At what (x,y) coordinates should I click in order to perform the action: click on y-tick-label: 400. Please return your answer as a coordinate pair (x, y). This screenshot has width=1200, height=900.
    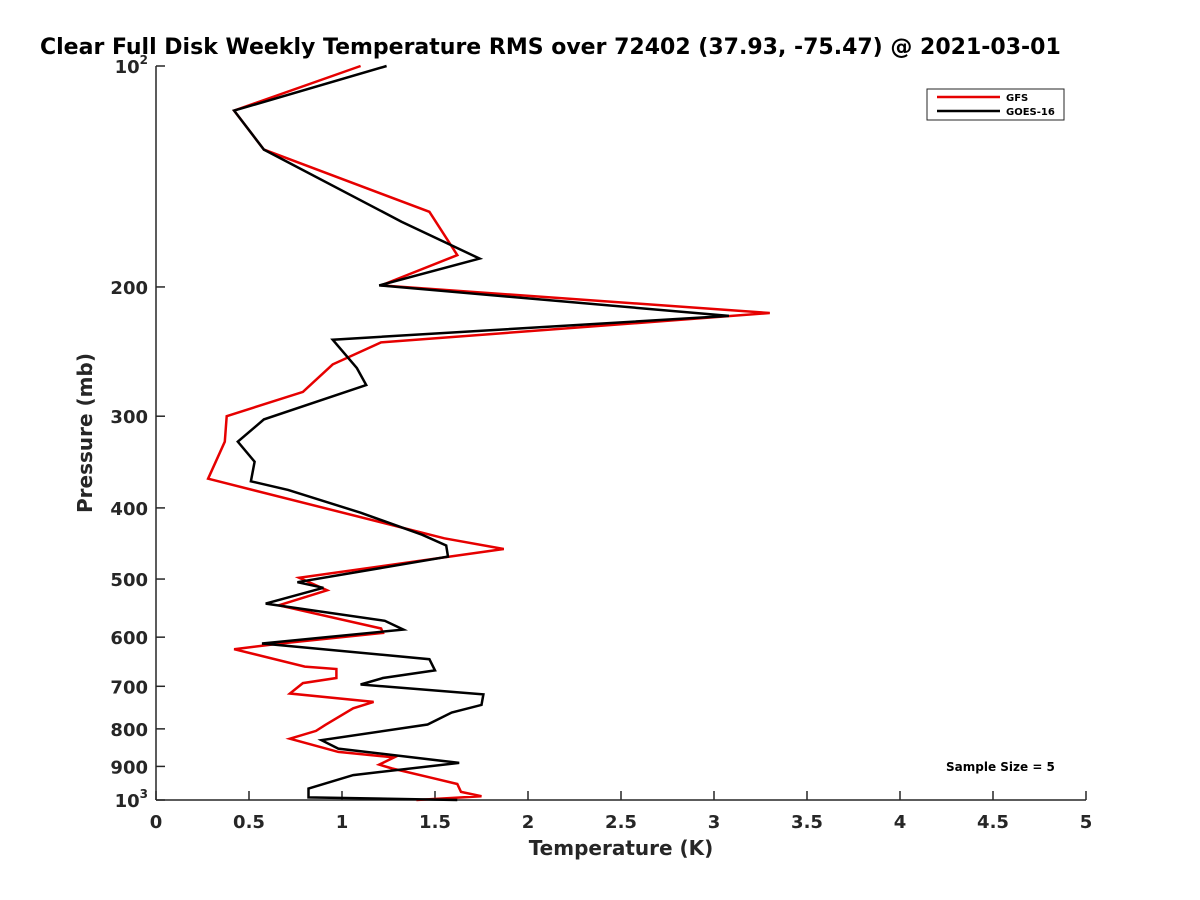
    Looking at the image, I should click on (129, 509).